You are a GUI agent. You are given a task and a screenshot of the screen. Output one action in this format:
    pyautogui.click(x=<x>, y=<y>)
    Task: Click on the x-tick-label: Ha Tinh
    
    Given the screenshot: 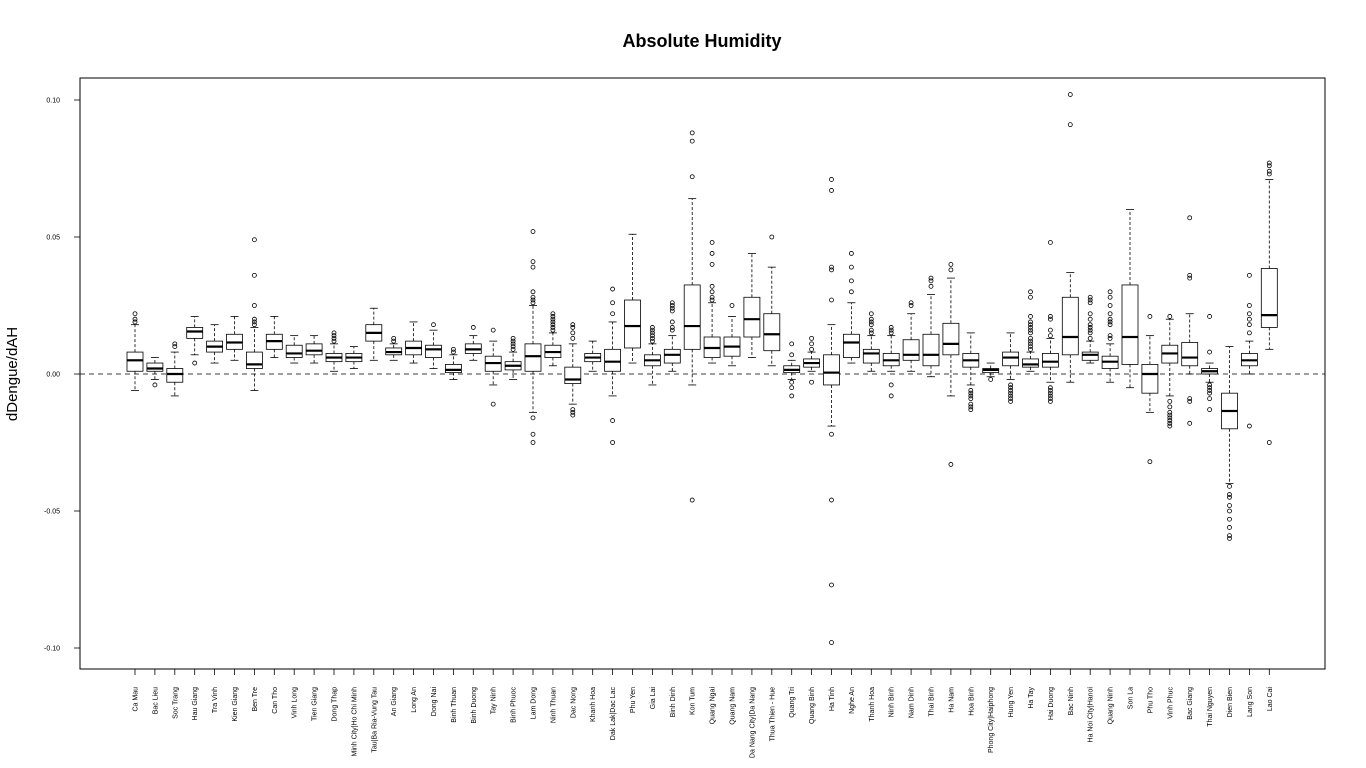 What is the action you would take?
    pyautogui.click(x=832, y=699)
    